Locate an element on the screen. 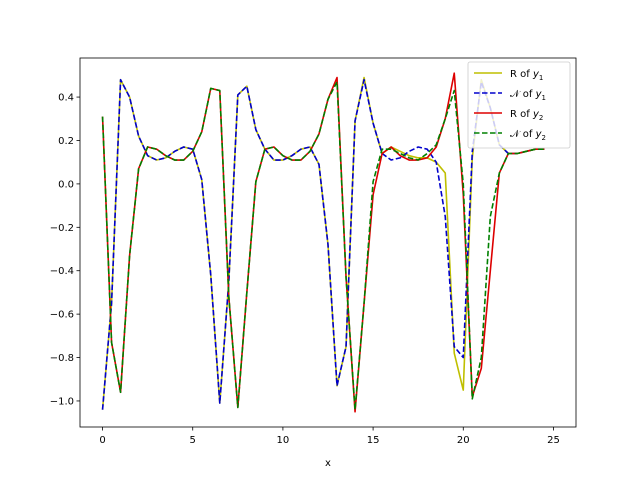  x-tick-label: 0 is located at coordinates (102, 440).